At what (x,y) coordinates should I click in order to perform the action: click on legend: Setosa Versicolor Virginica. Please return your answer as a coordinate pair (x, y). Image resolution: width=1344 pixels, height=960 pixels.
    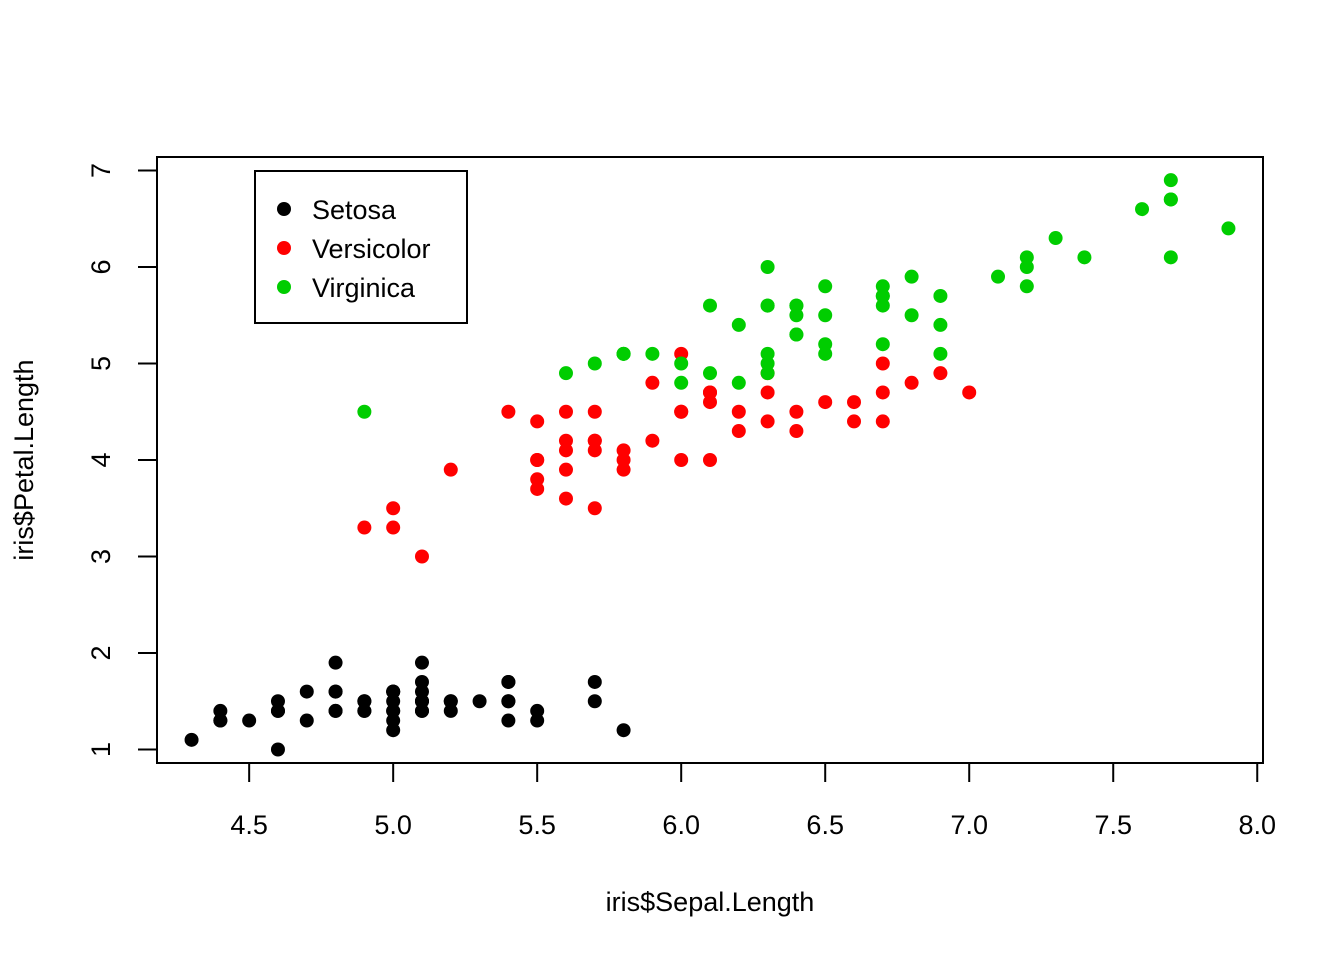
    Looking at the image, I should click on (361, 247).